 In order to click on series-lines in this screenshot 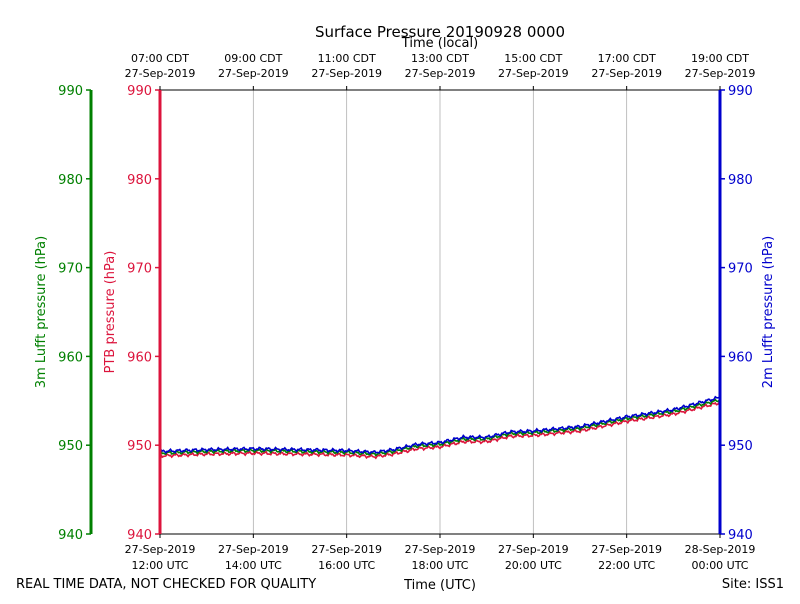, I will do `click(440, 427)`.